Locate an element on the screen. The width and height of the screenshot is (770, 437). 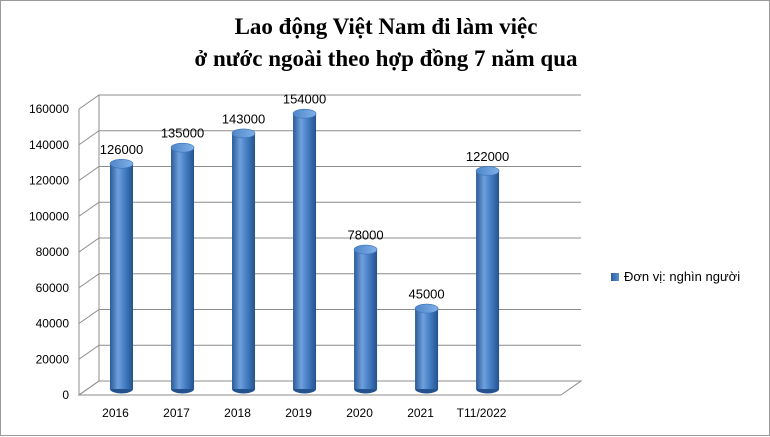
x-axis: 2016 2017 2018 2019 2020 2021 T11/2022 is located at coordinates (304, 413).